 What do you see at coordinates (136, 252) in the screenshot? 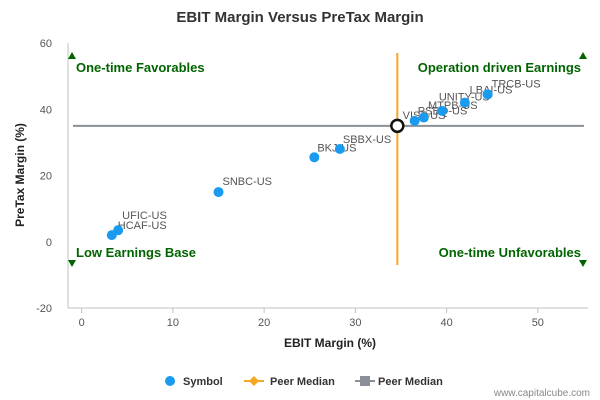
I see `quadrant-label-bottom-left: Low Earnings Base` at bounding box center [136, 252].